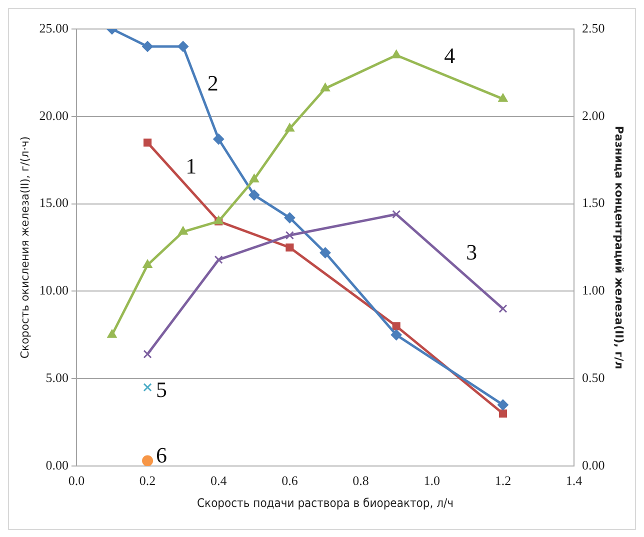  I want to click on x-tick-label: 1.4, so click(574, 480).